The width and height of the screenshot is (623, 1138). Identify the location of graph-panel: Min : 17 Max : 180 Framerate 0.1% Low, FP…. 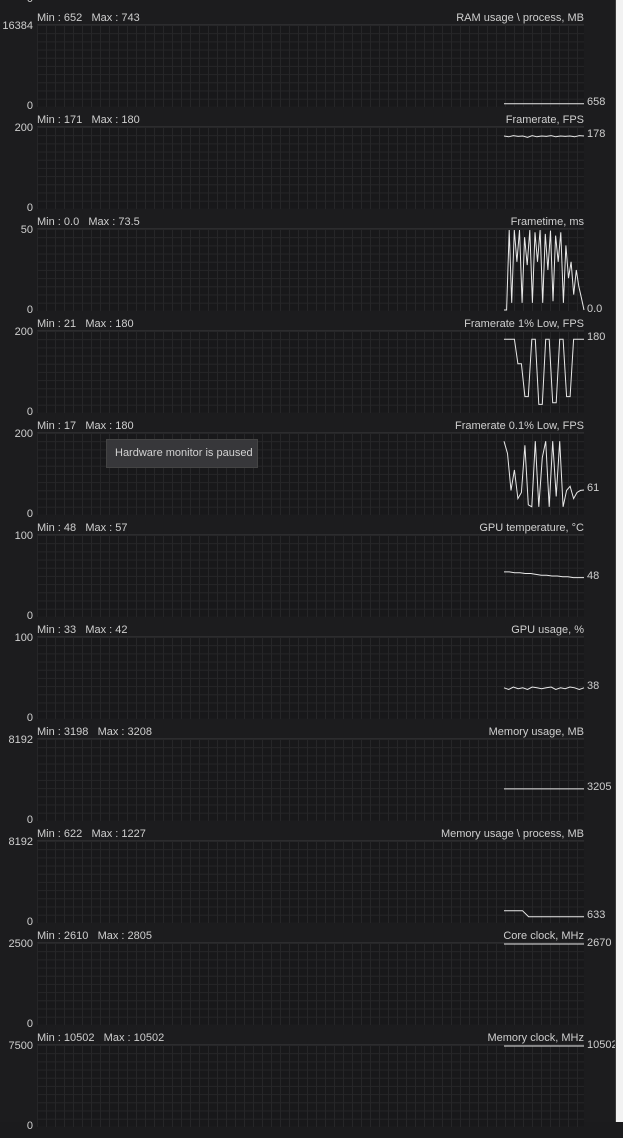
(307, 473).